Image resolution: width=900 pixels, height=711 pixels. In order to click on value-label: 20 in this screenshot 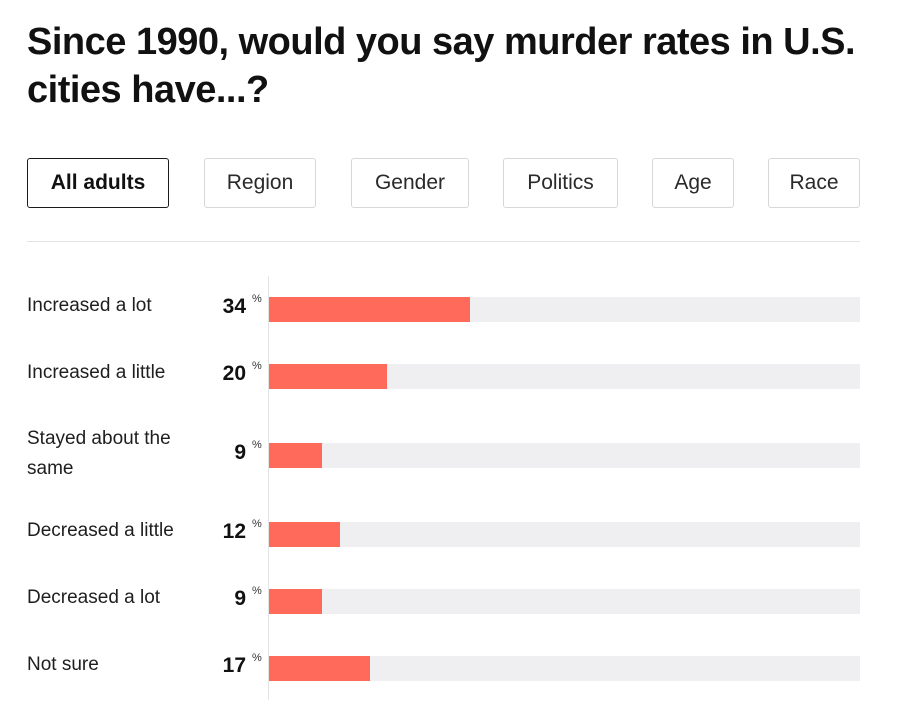, I will do `click(234, 373)`.